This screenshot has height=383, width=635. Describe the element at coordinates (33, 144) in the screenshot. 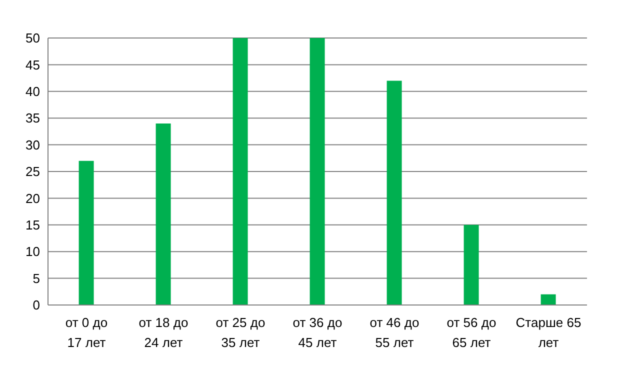

I see `y-tick-label: 30` at that location.